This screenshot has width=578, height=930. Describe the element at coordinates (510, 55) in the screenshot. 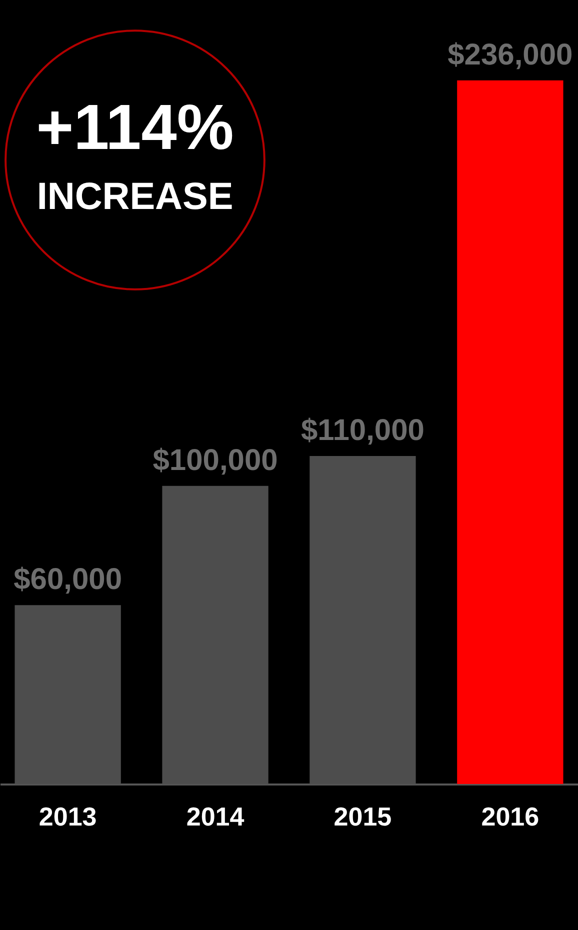

I see `data-label: $236,000` at that location.